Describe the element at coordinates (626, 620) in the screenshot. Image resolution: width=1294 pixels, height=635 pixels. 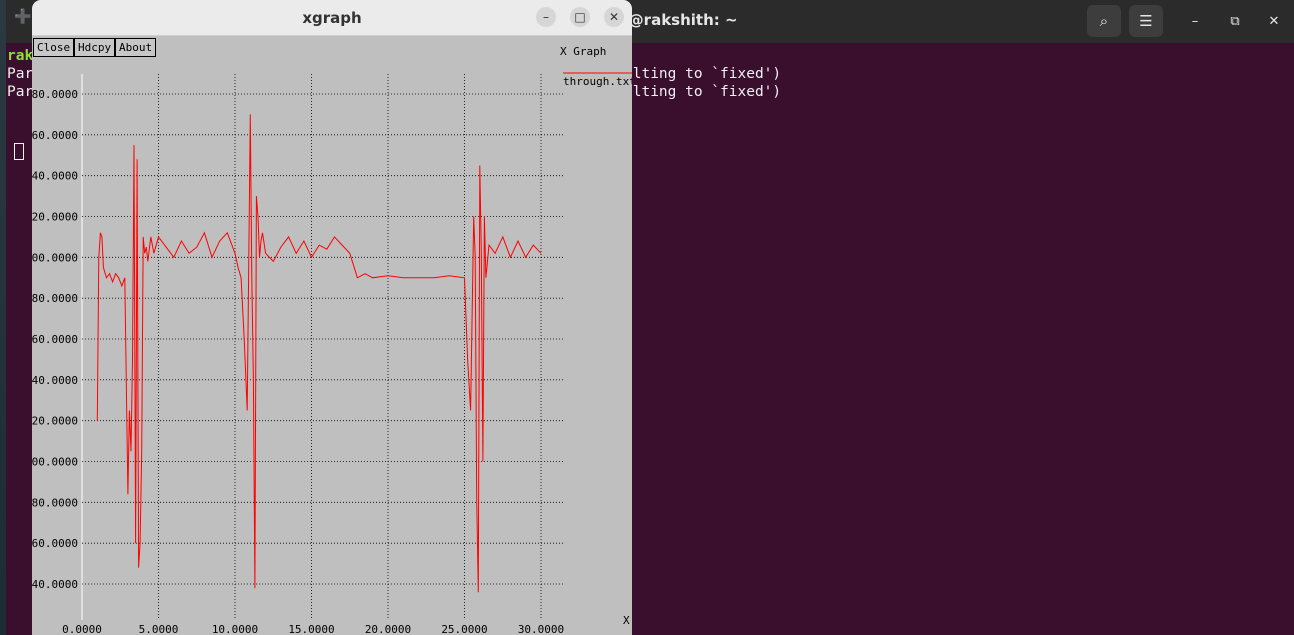
I see `x-axis-label: X` at that location.